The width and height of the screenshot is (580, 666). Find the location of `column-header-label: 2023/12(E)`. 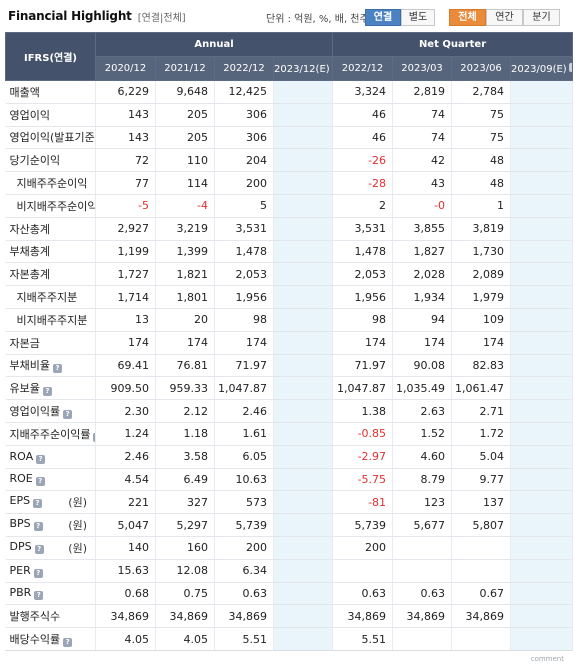

column-header-label: 2023/12(E) is located at coordinates (302, 69).